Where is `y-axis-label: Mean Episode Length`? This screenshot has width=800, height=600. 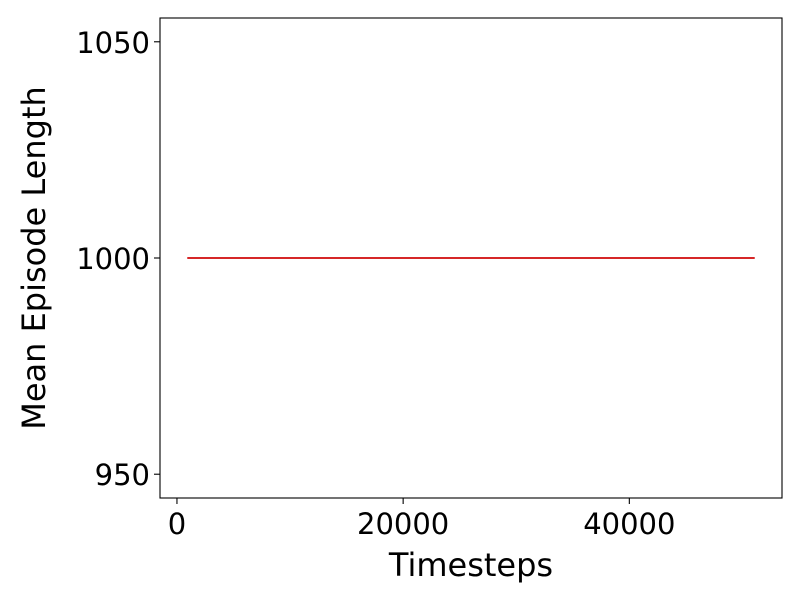
y-axis-label: Mean Episode Length is located at coordinates (34, 258).